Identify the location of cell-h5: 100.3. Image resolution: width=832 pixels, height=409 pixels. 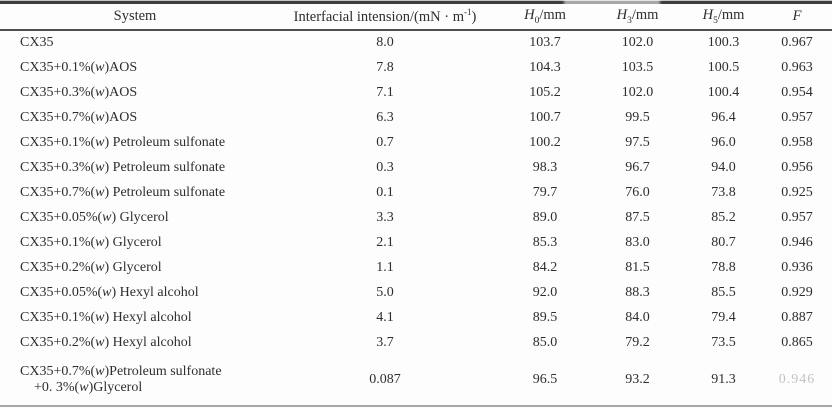
(723, 42).